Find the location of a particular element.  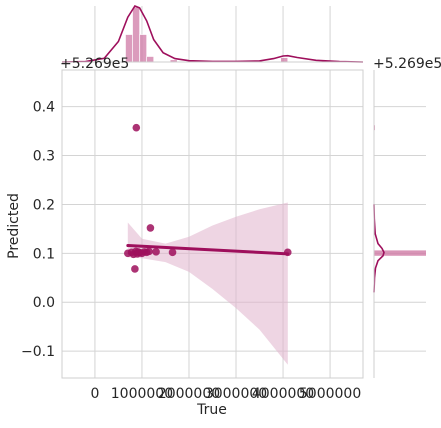

regression-line is located at coordinates (208, 250).